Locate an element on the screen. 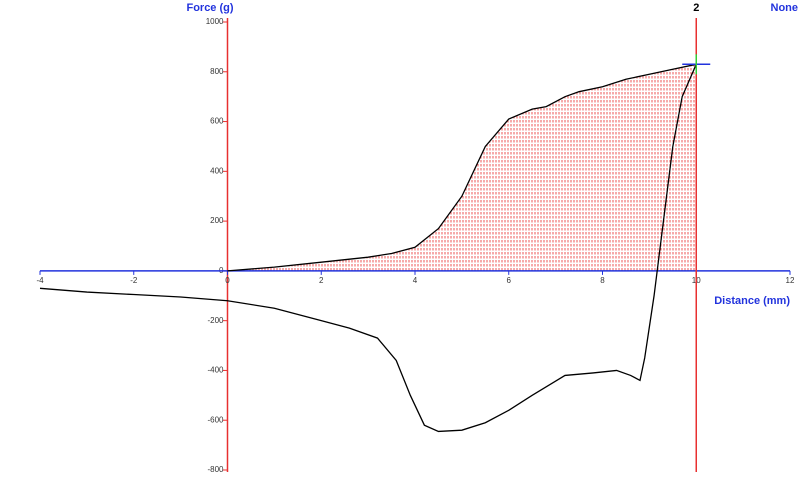  y-tick-label: -400 is located at coordinates (215, 370).